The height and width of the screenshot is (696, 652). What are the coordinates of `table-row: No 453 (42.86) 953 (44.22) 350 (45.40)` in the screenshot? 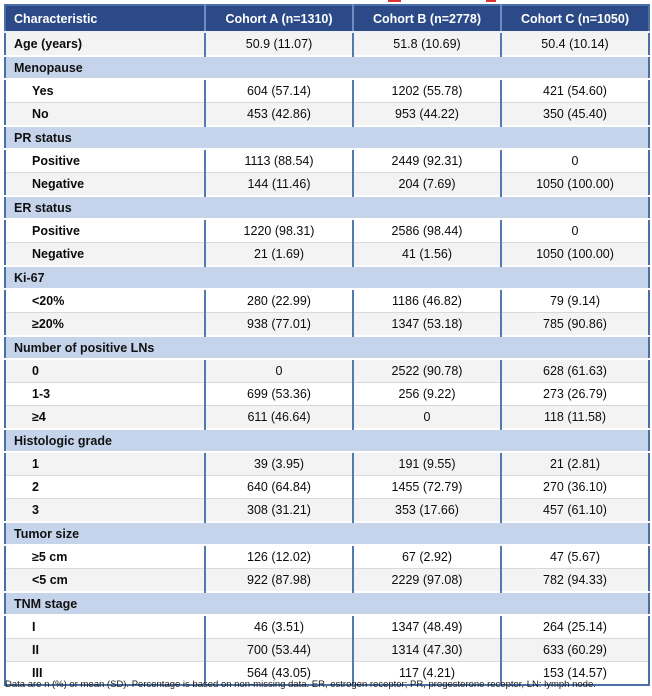 It's located at (327, 114).